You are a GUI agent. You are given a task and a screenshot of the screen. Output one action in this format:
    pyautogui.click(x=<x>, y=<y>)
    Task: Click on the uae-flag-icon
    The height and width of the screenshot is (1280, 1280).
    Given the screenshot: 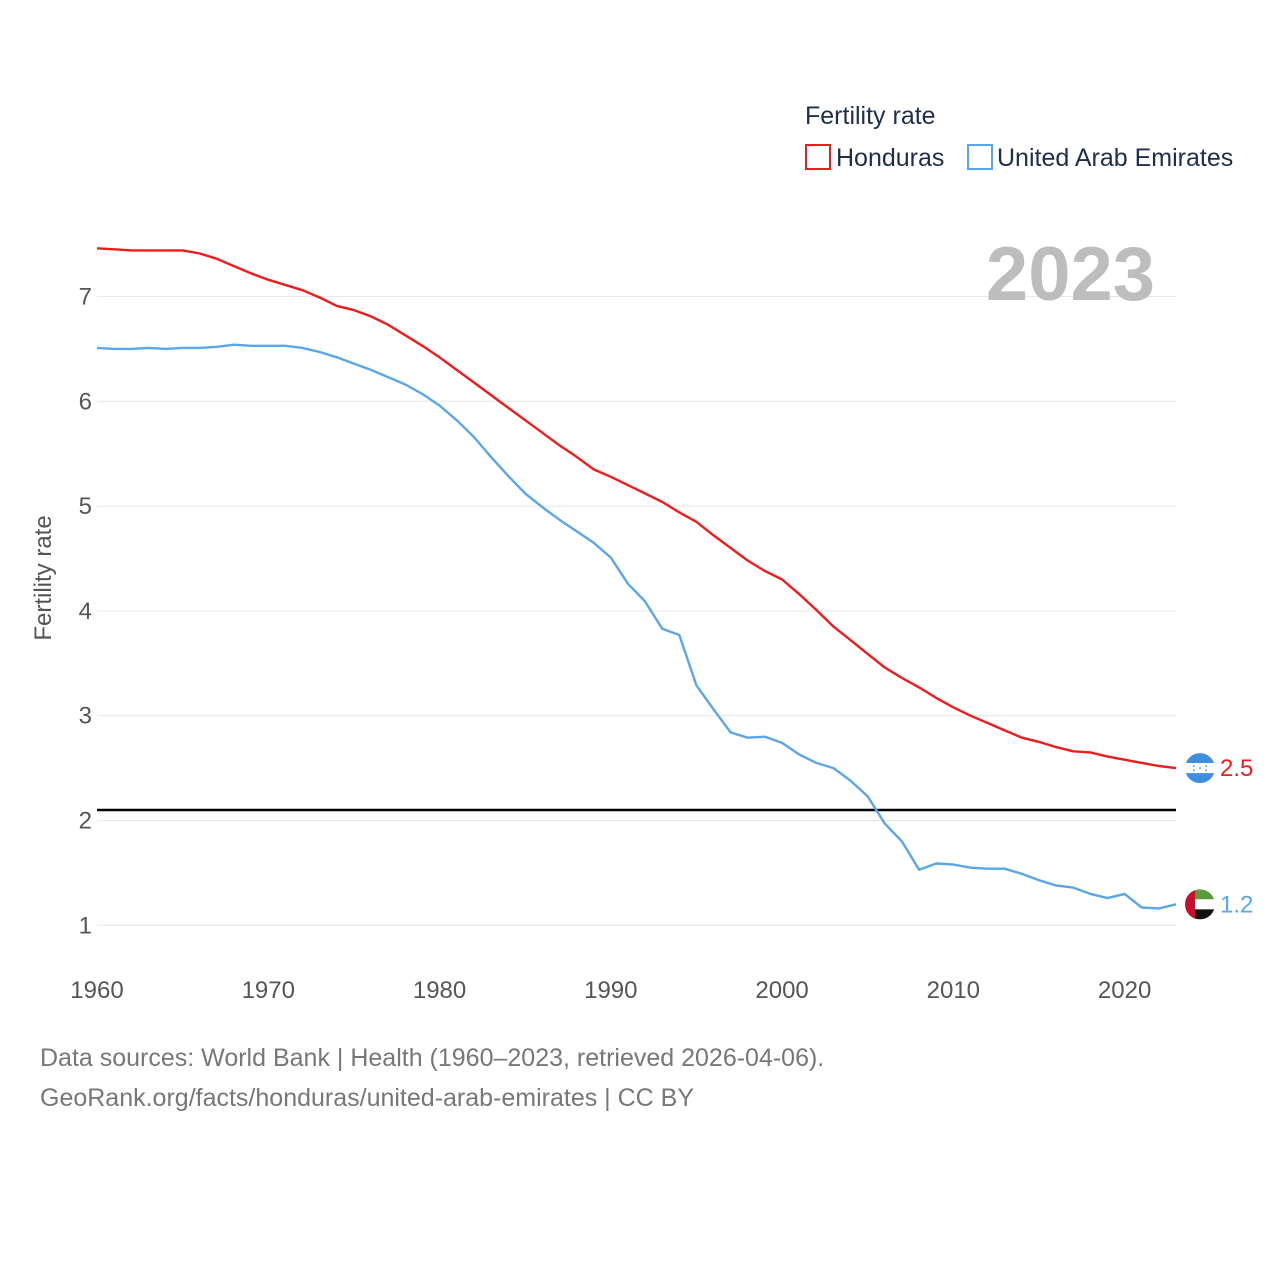 What is the action you would take?
    pyautogui.click(x=1200, y=904)
    